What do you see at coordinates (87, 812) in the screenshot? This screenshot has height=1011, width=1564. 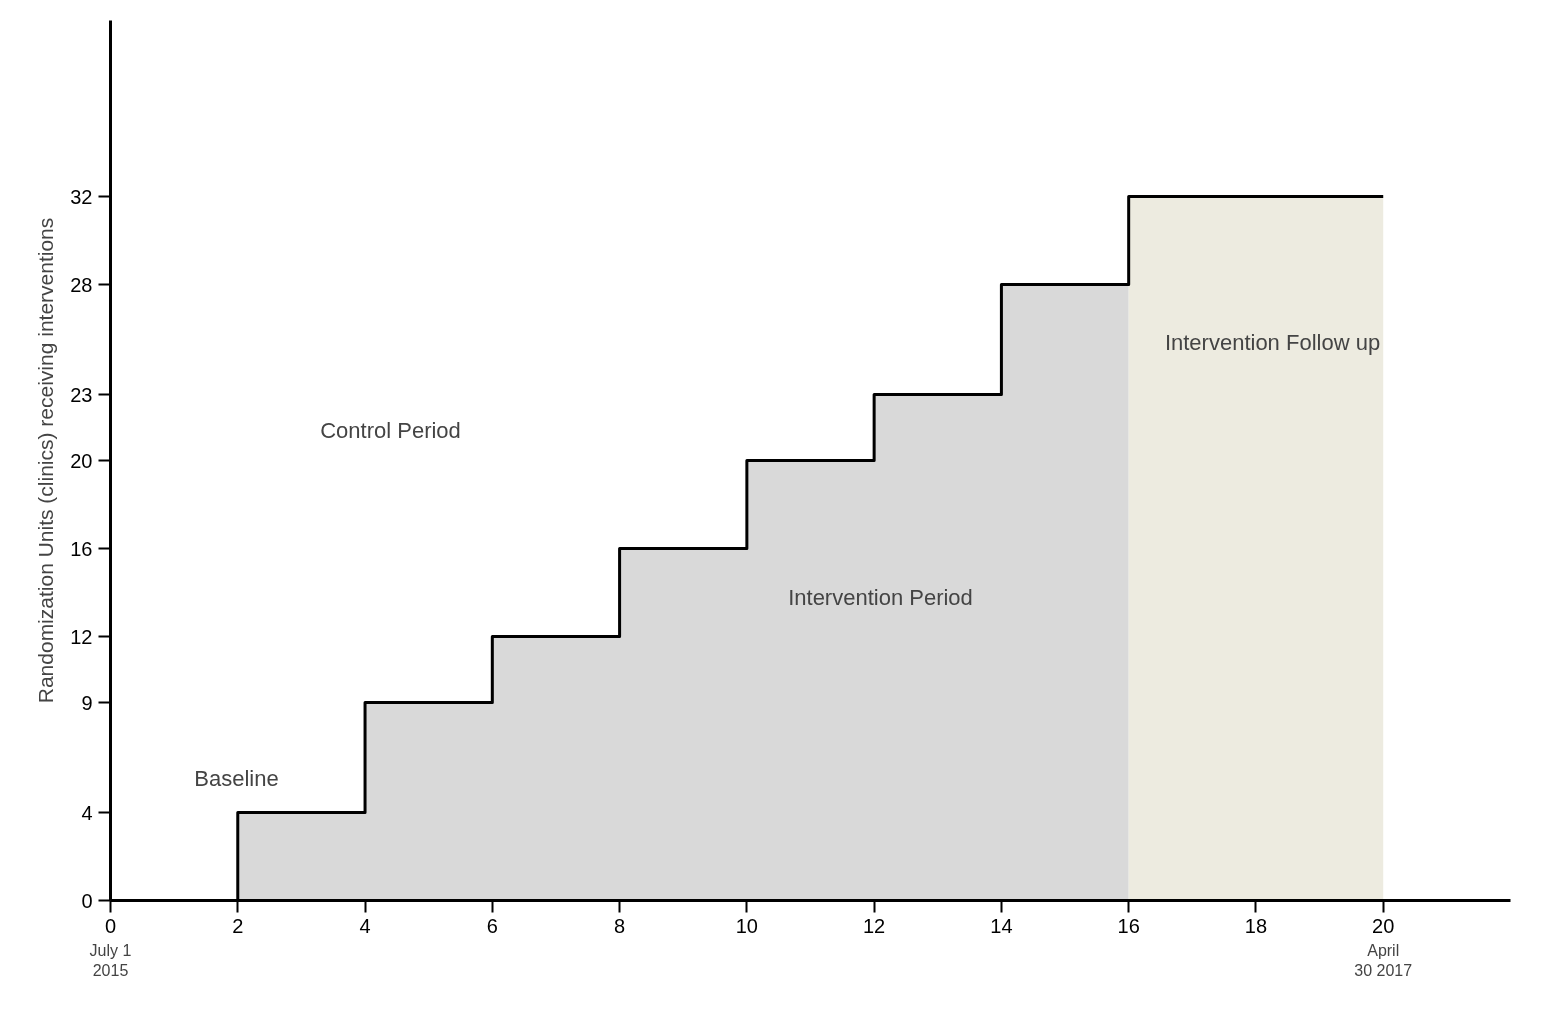 I see `y-tick-label: 4` at bounding box center [87, 812].